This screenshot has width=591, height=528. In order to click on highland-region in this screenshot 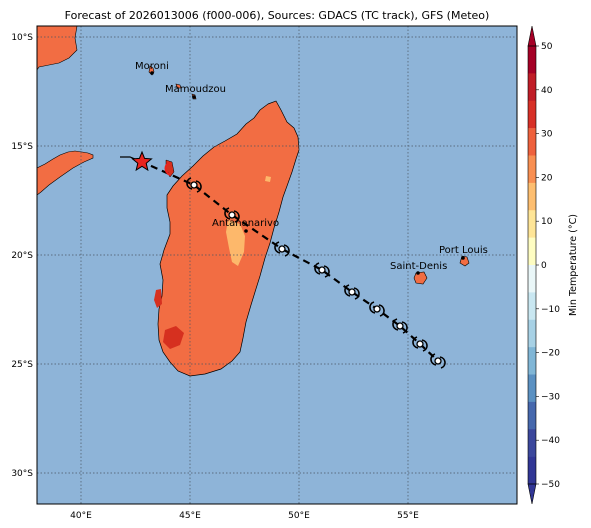, I will do `click(235, 243)`.